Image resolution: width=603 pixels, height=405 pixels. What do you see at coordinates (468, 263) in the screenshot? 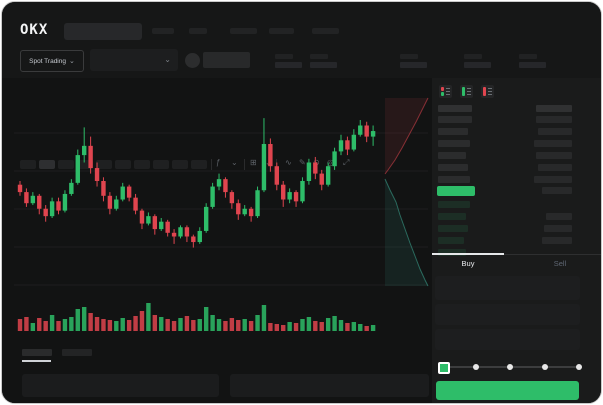
I see `tab-buy: Buy` at bounding box center [468, 263].